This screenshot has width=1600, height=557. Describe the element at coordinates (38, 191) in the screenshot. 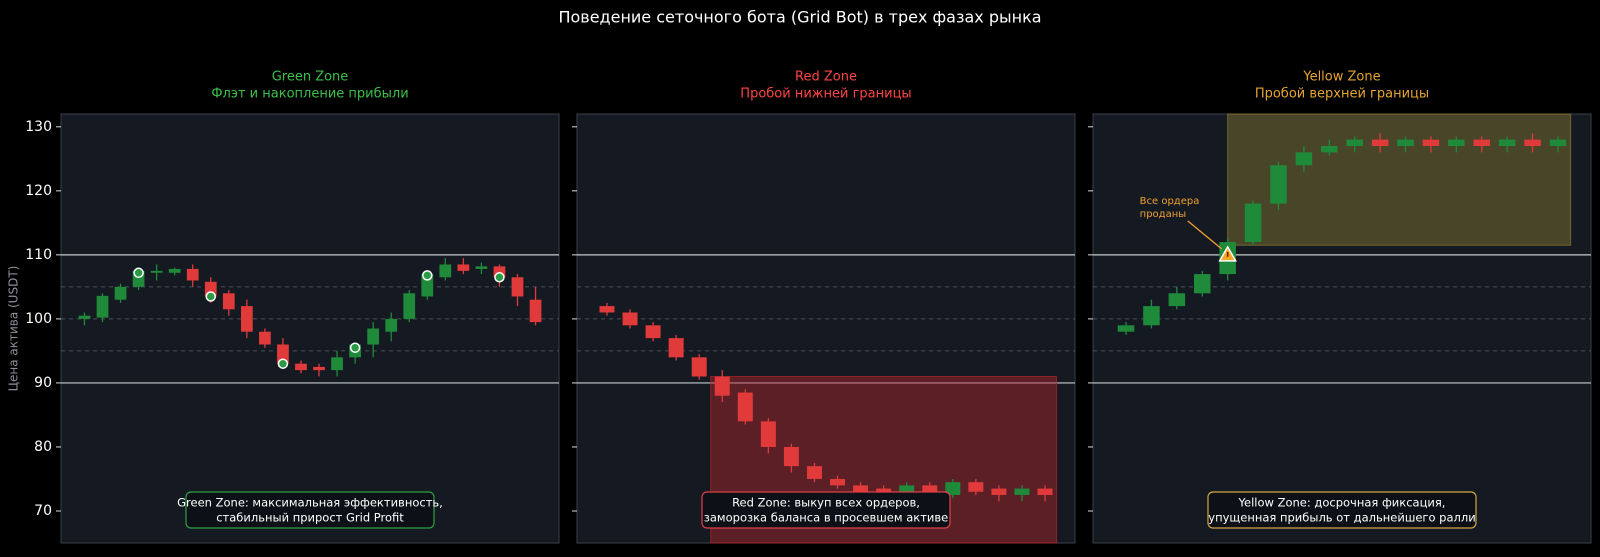

I see `y-tick-label: 120` at that location.